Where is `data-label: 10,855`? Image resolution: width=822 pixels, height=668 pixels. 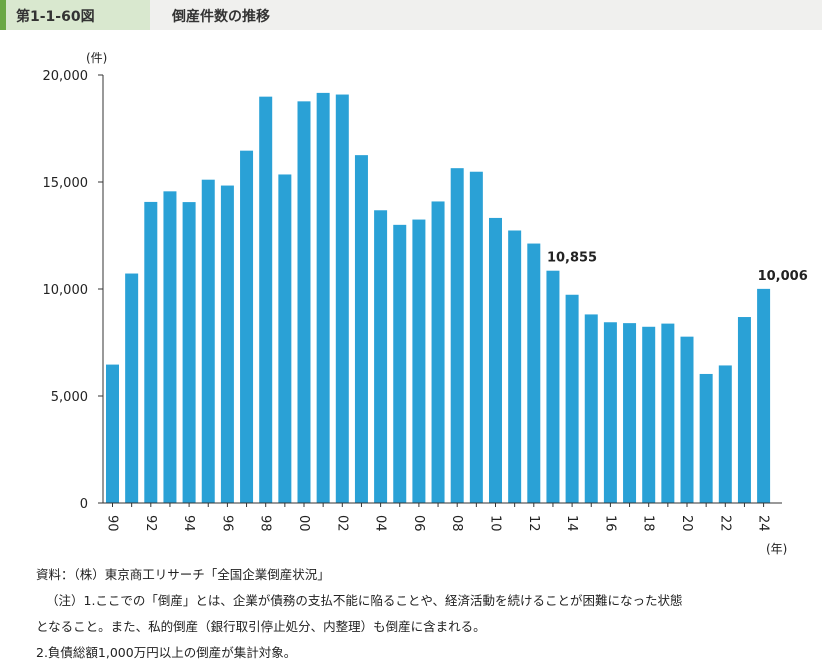
data-label: 10,855 is located at coordinates (572, 258).